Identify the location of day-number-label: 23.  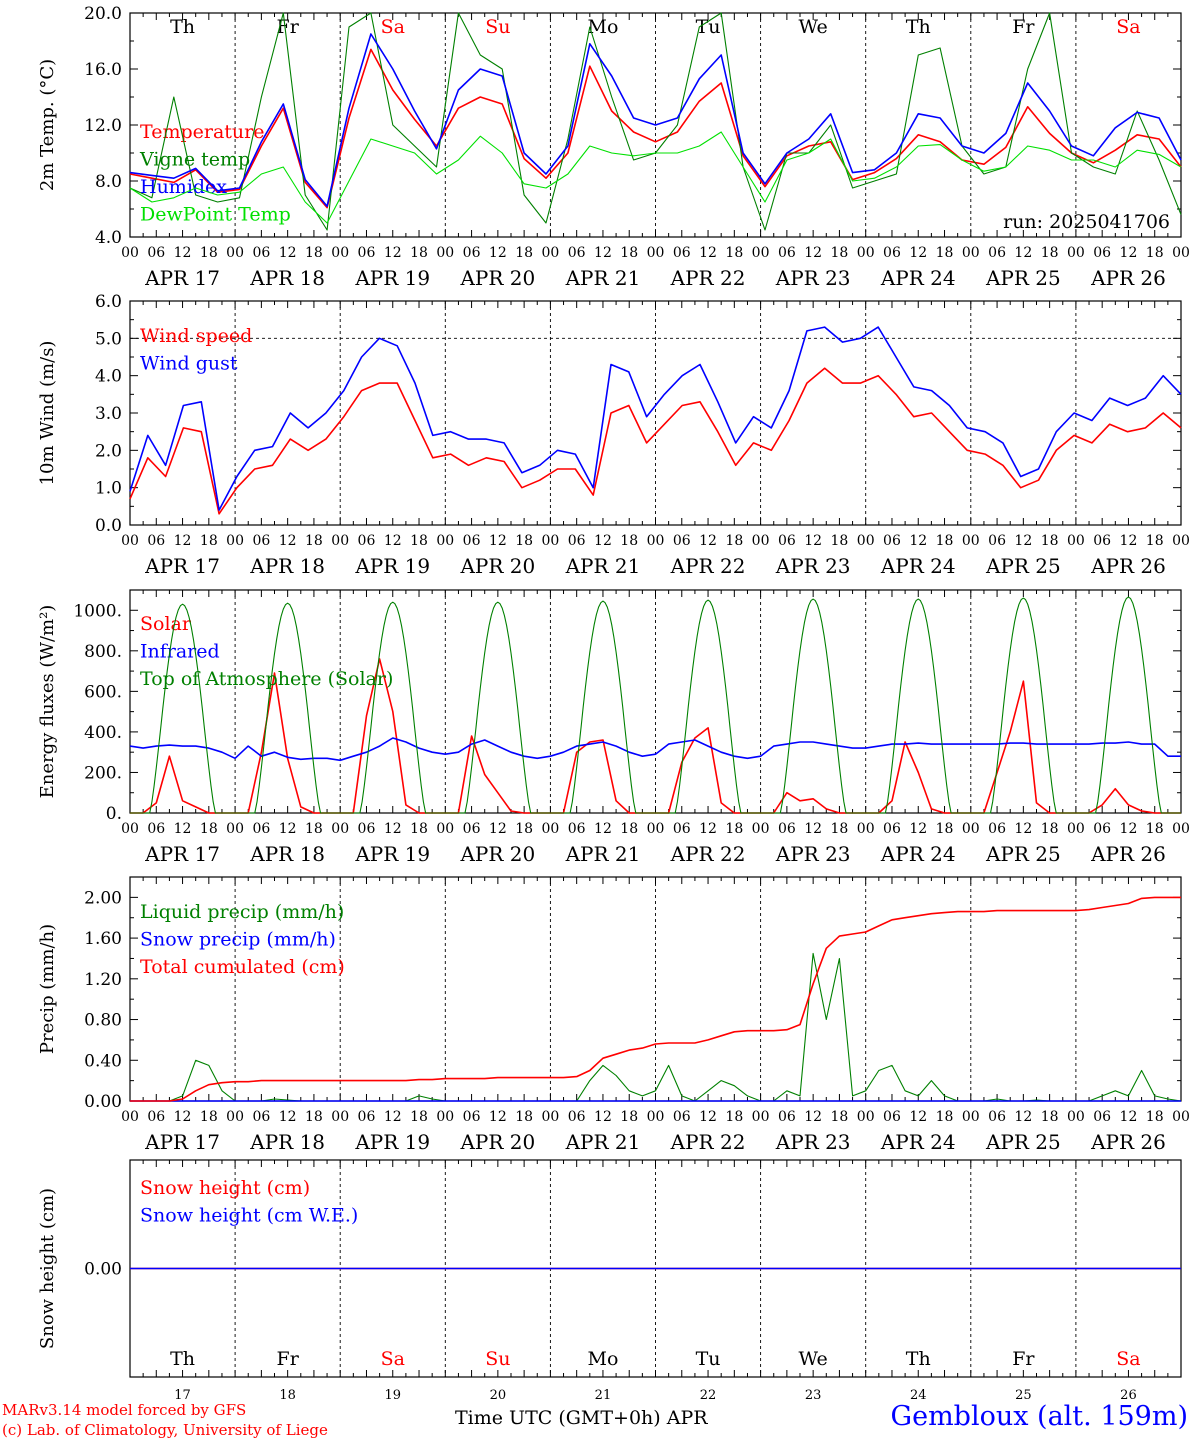
(813, 1395).